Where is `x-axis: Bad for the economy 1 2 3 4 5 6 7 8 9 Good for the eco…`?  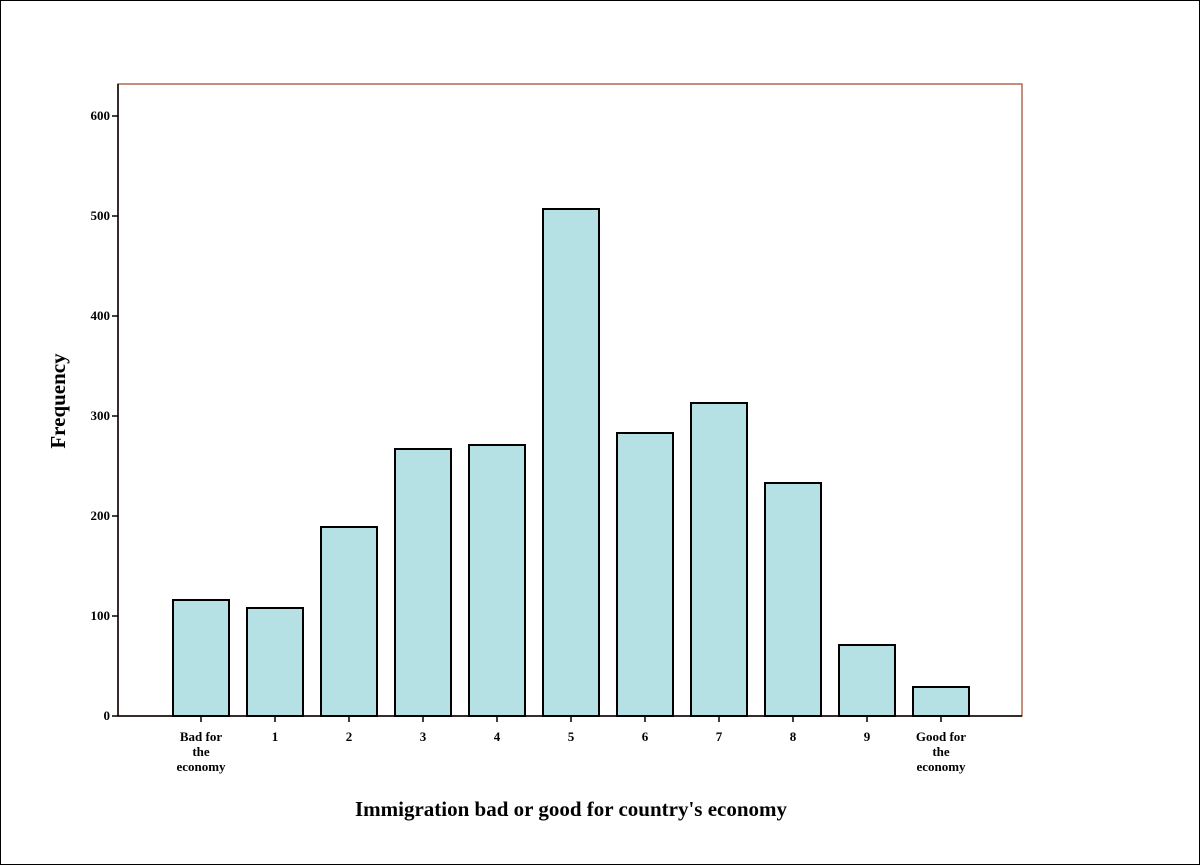
x-axis: Bad for the economy 1 2 3 4 5 6 7 8 9 Good for the eco… is located at coordinates (570, 744).